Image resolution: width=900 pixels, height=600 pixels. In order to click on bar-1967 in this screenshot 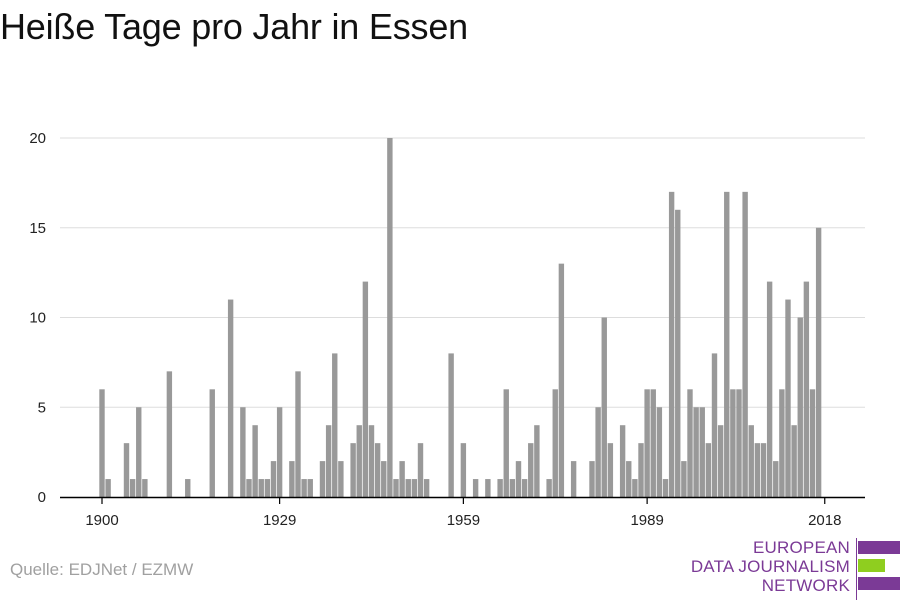, I will do `click(512, 488)`.